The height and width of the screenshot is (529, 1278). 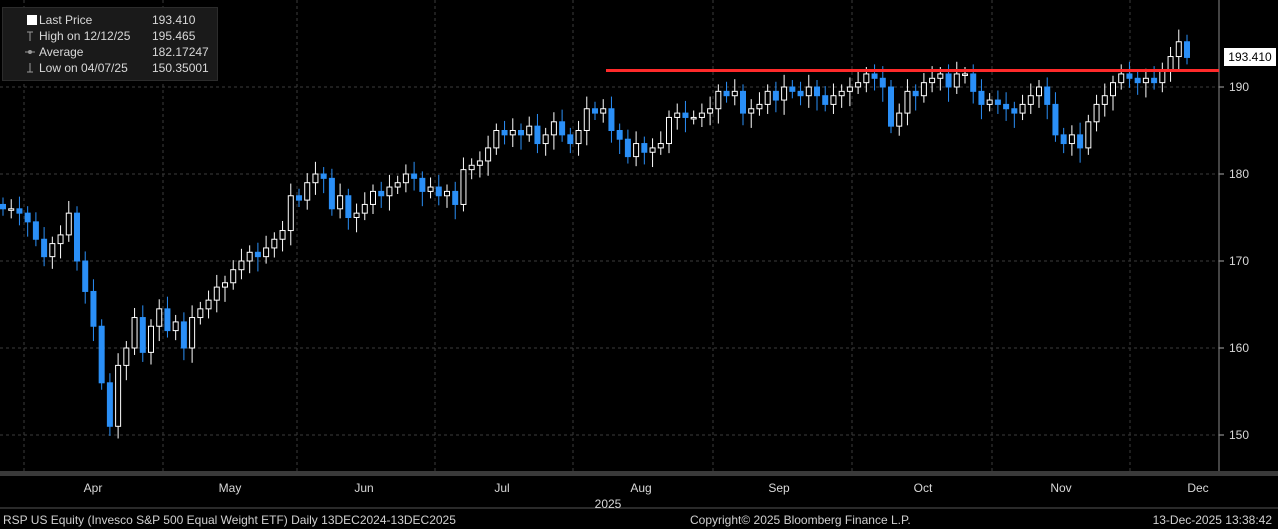 I want to click on low-marker-icon, so click(x=30, y=68).